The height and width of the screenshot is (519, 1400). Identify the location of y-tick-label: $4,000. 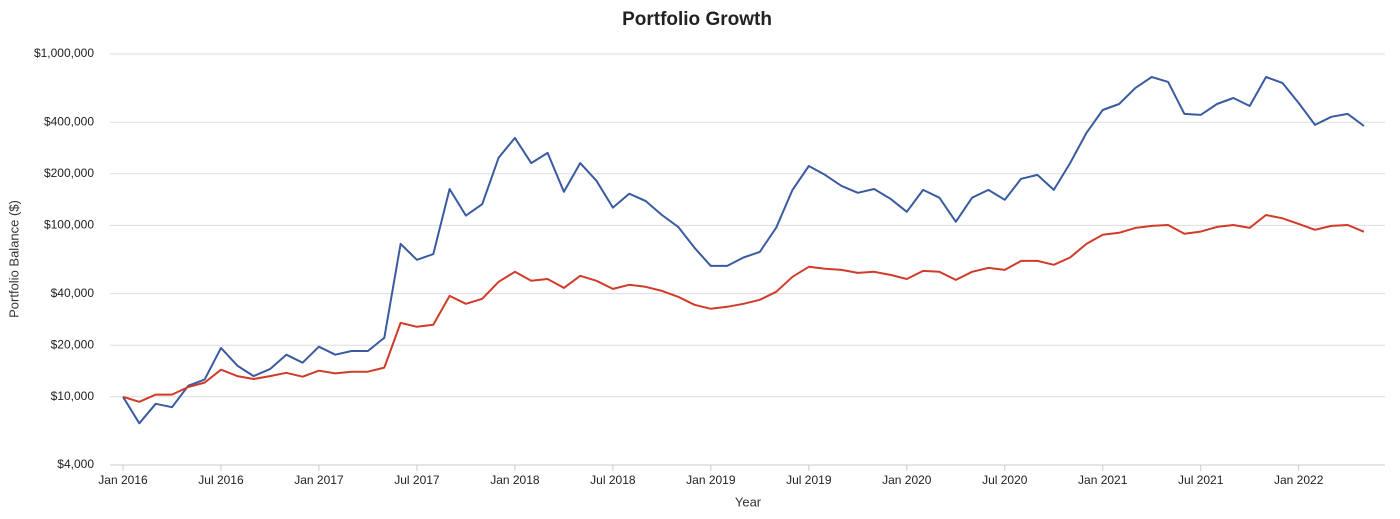
(75, 464).